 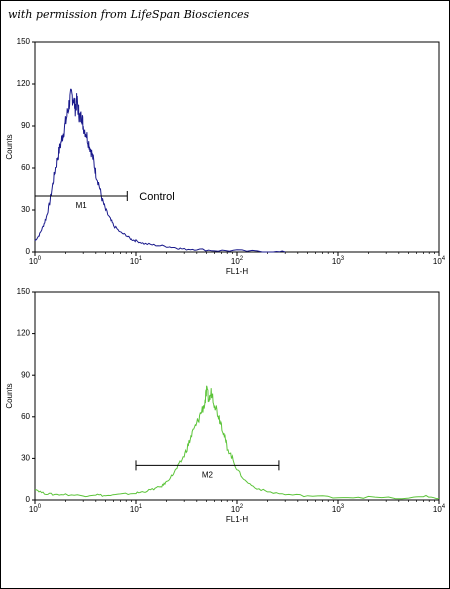 What do you see at coordinates (136, 261) in the screenshot?
I see `chart1-x-tick-label: 10¹` at bounding box center [136, 261].